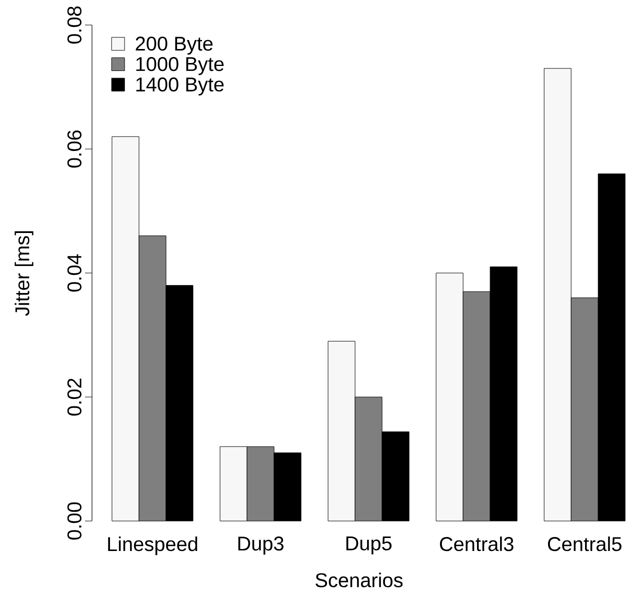  Describe the element at coordinates (180, 86) in the screenshot. I see `legend-label: 1400 Byte` at that location.